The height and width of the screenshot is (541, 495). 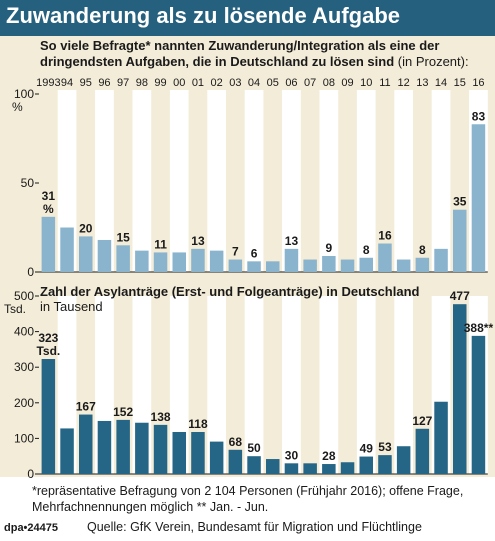 What do you see at coordinates (329, 83) in the screenshot?
I see `chart1-category-label: 08` at bounding box center [329, 83].